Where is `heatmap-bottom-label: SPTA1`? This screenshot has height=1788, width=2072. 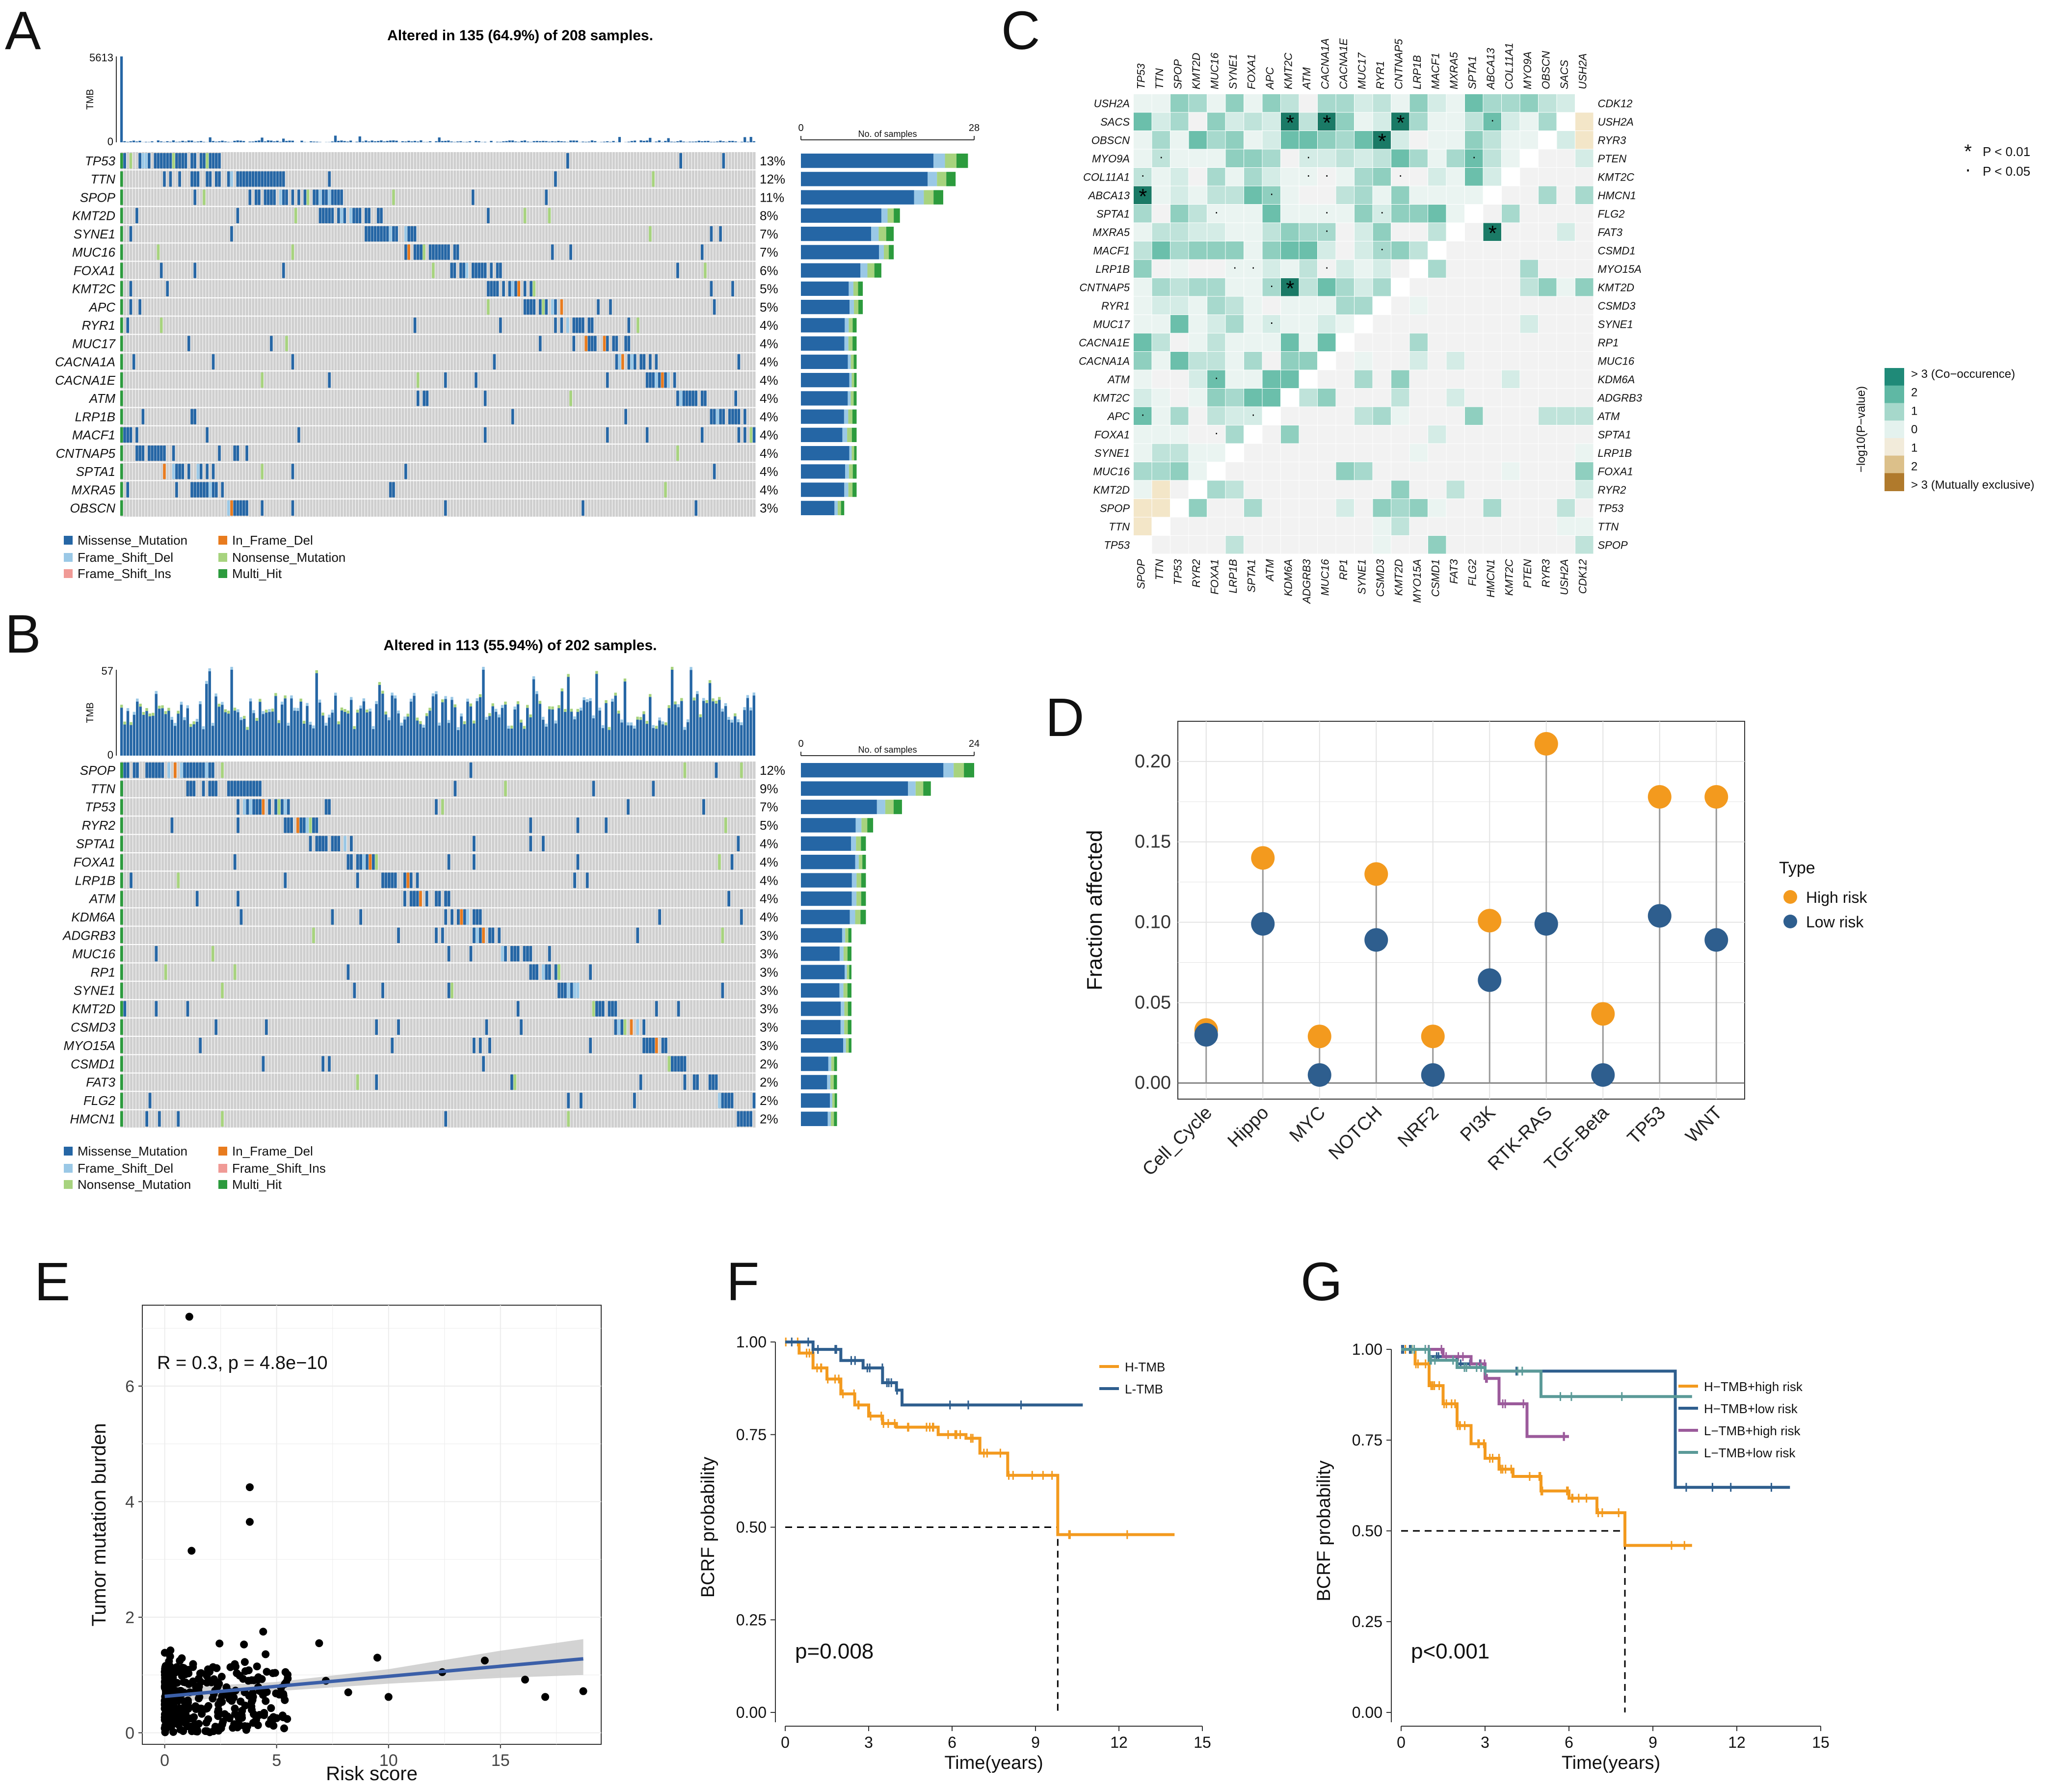
heatmap-bottom-label: SPTA1 is located at coordinates (1252, 576).